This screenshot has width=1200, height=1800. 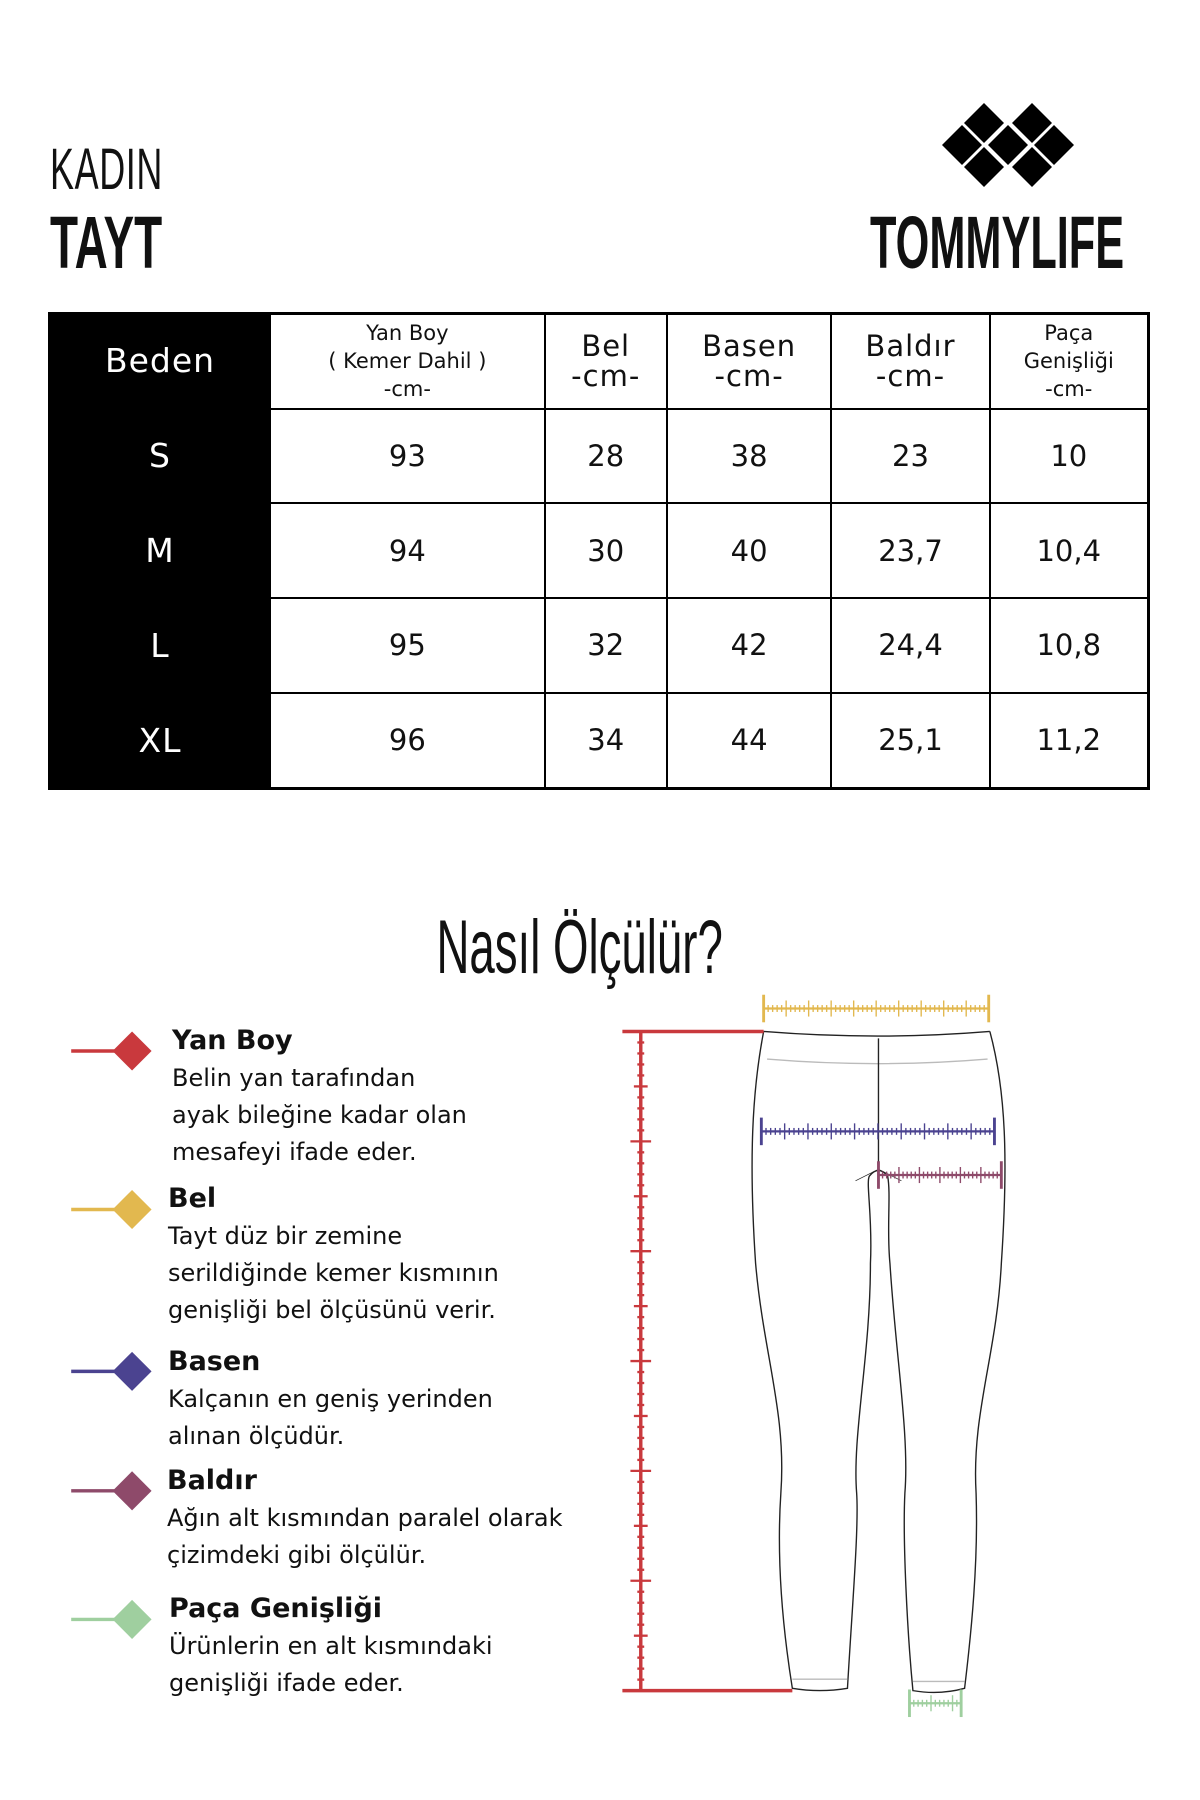 I want to click on col-header-basen: Basen -cm-, so click(x=749, y=361).